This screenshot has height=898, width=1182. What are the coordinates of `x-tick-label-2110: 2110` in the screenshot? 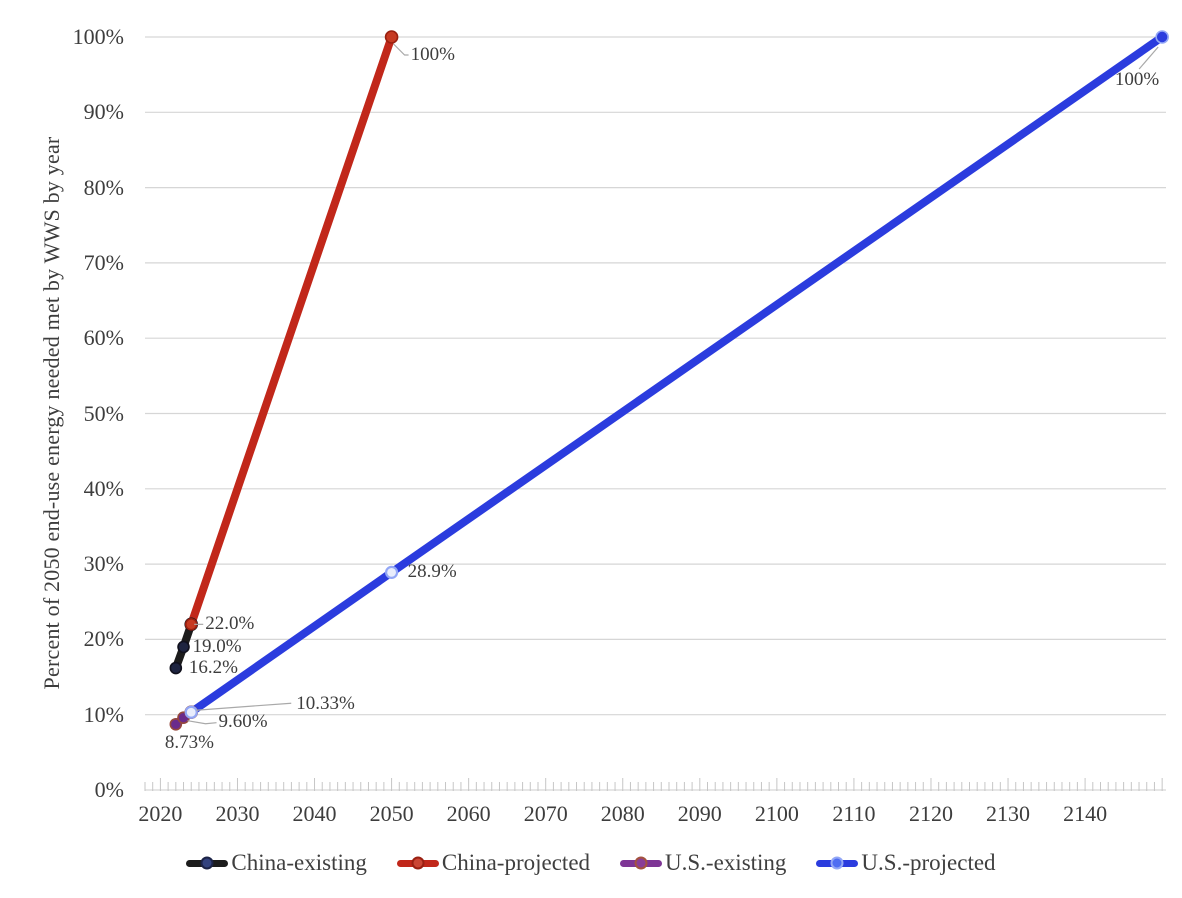 It's located at (854, 813).